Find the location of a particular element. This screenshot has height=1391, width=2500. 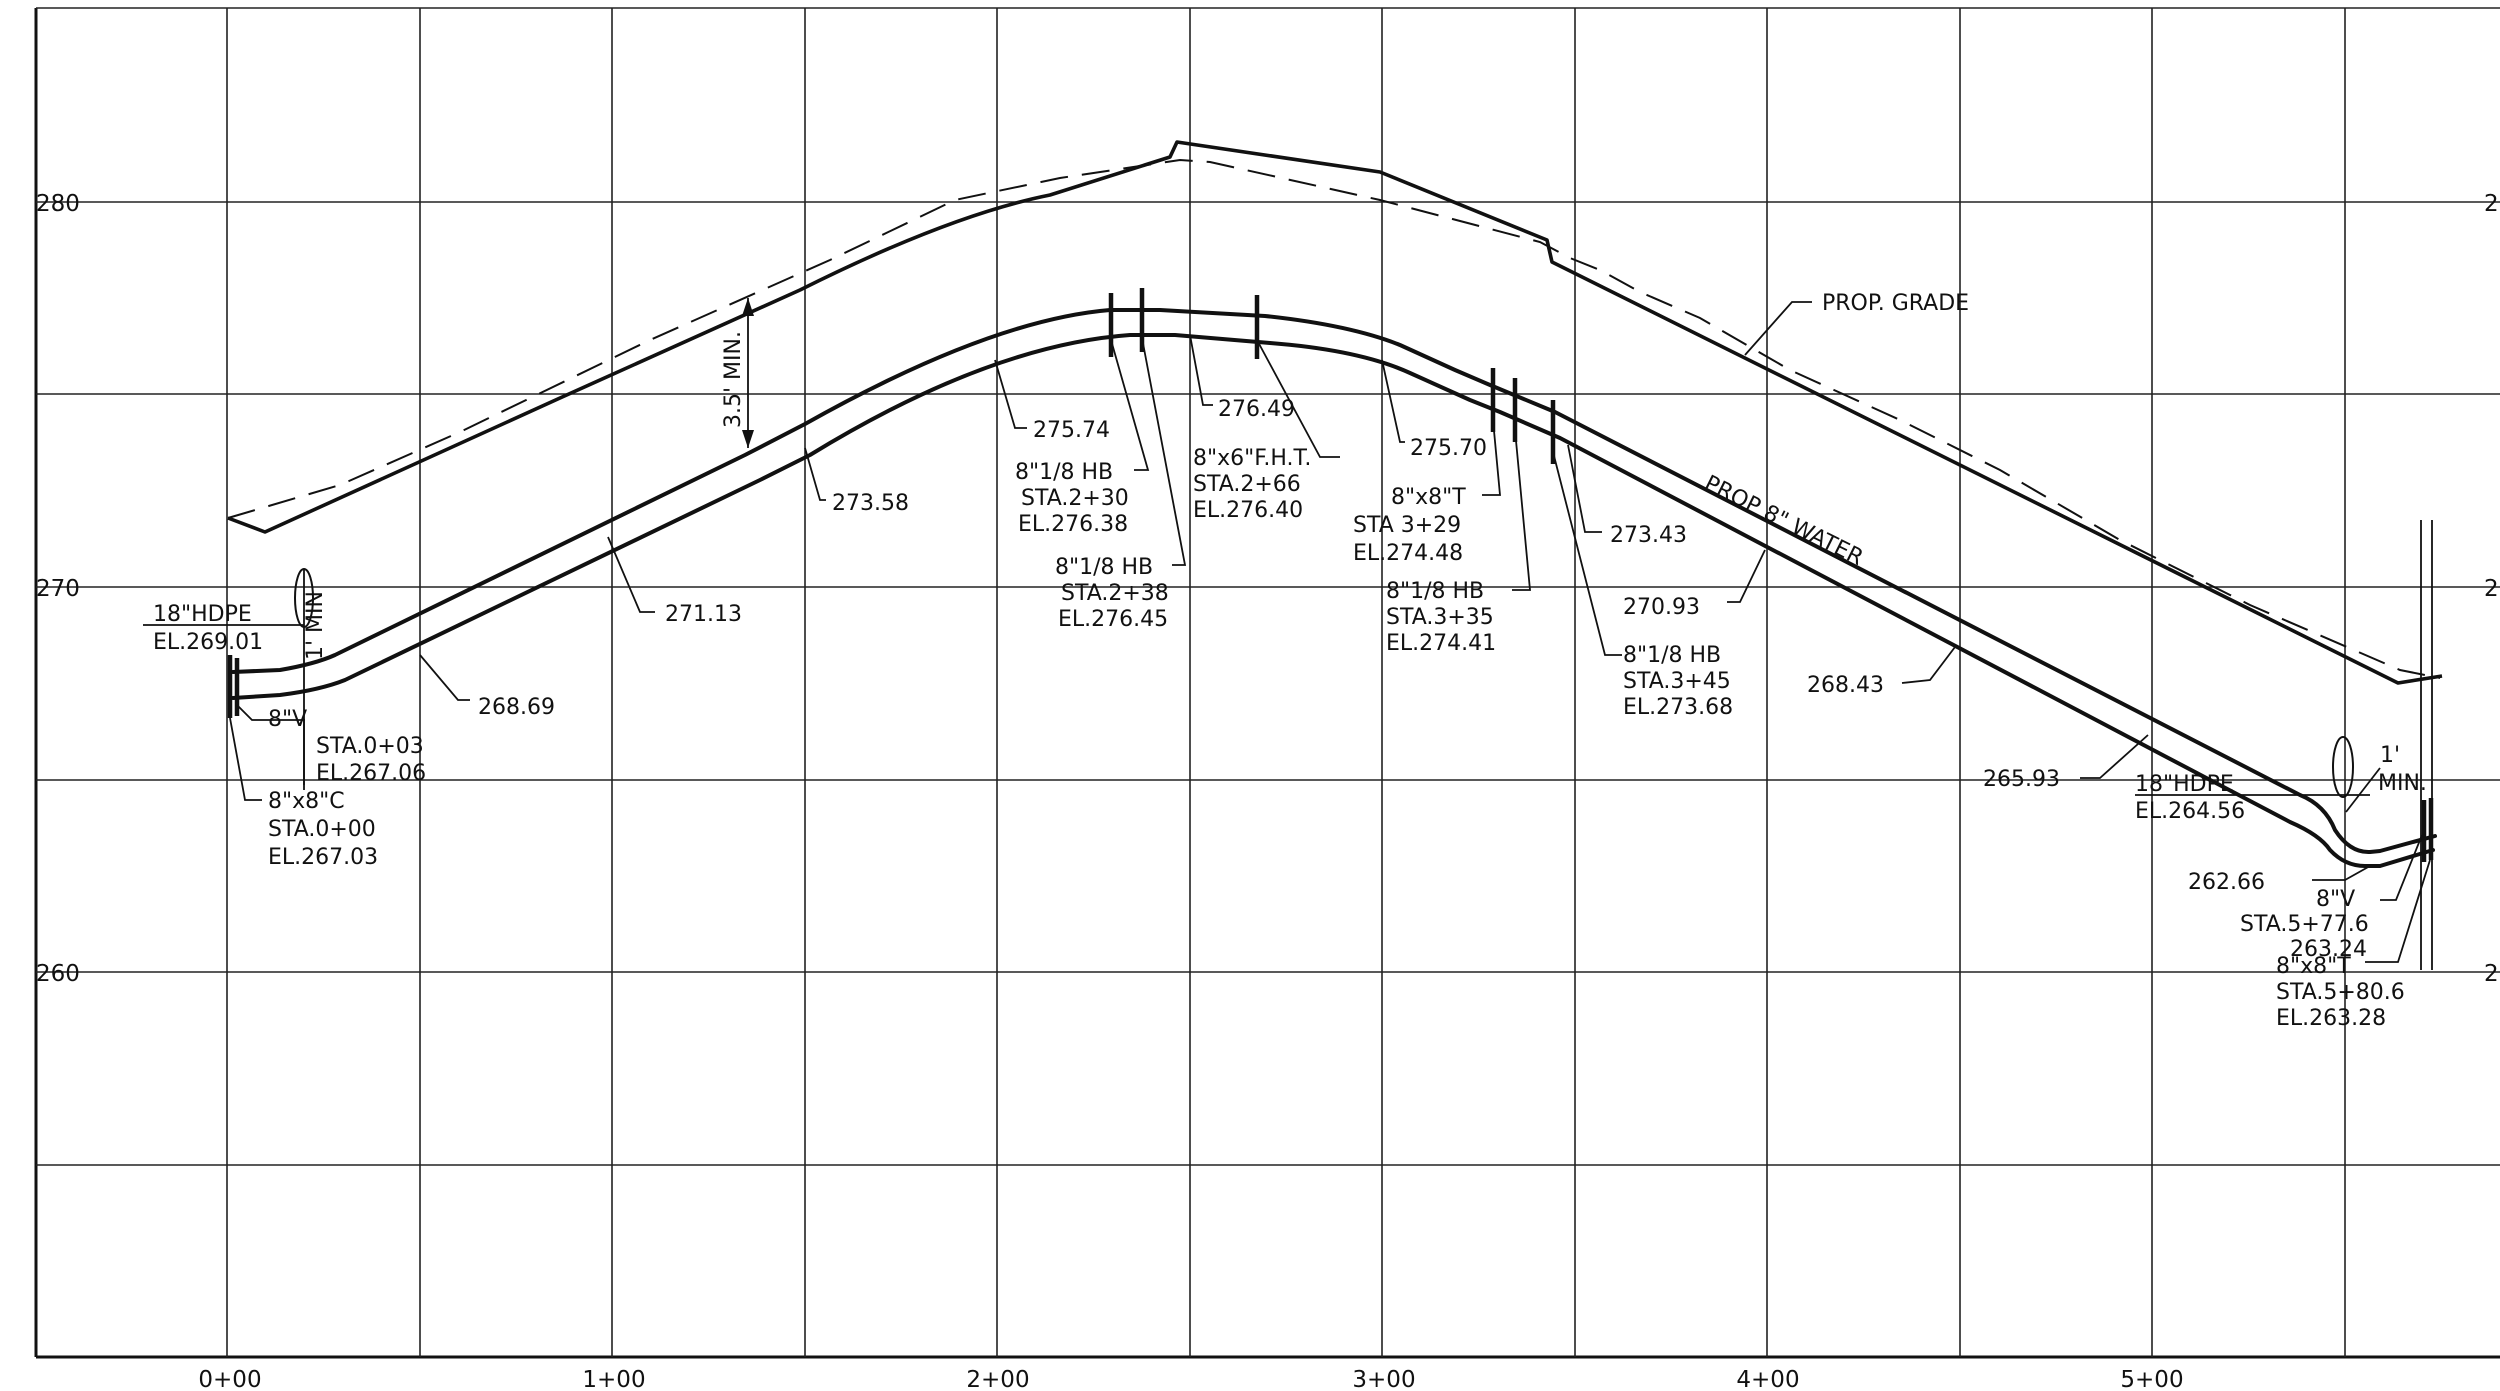

station-tick-label: 1+00 is located at coordinates (613, 1379).